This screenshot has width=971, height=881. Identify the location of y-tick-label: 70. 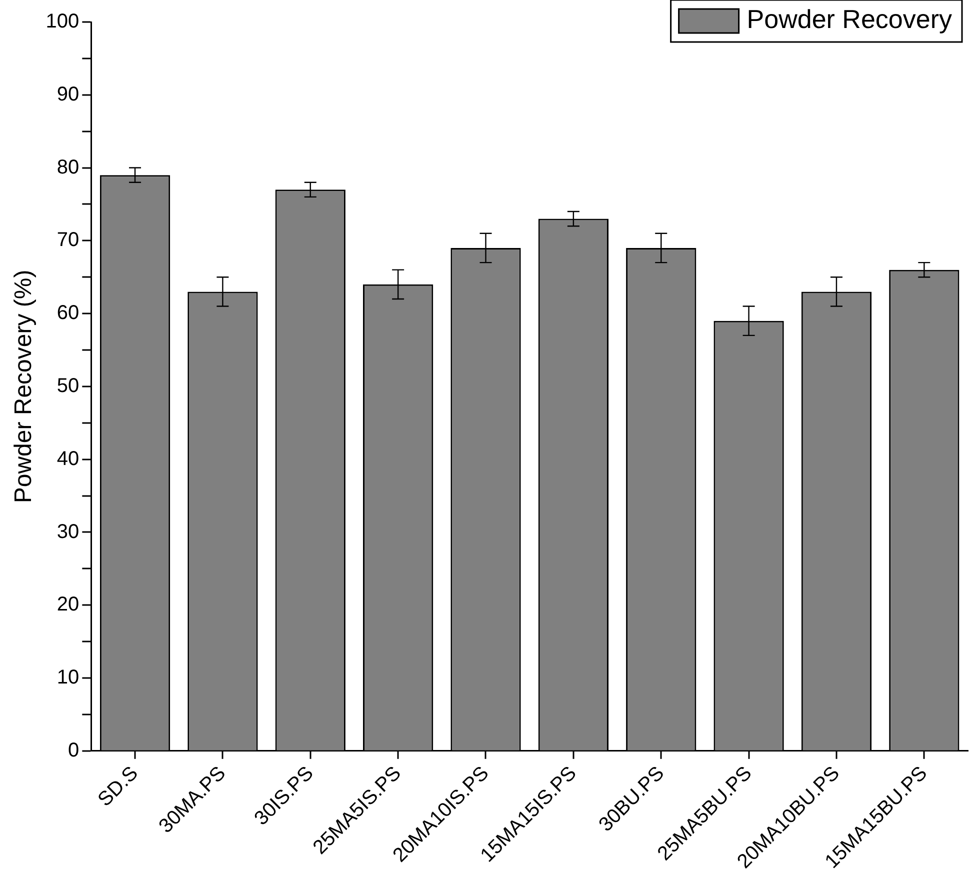
(68, 240).